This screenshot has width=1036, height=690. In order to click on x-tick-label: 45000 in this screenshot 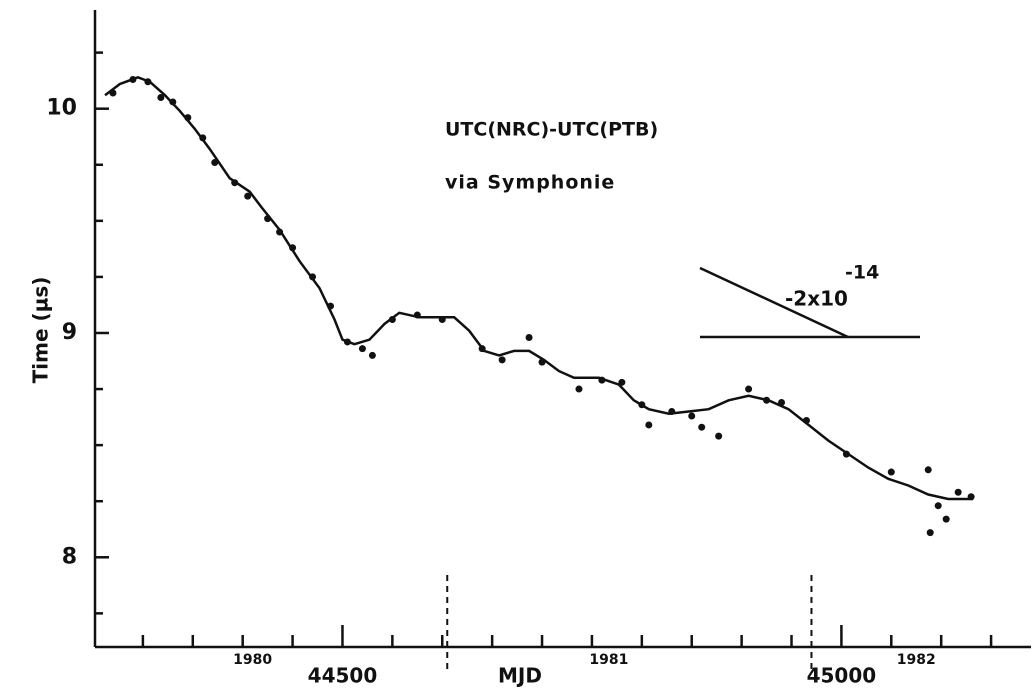, I will do `click(842, 676)`.